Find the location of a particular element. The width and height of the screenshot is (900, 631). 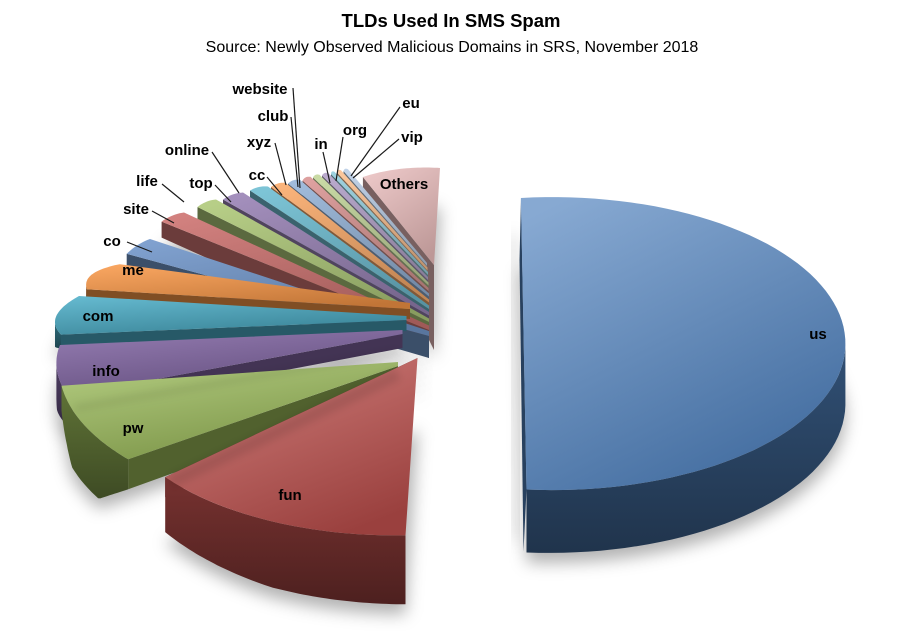

svg-text: xyz is located at coordinates (259, 142).